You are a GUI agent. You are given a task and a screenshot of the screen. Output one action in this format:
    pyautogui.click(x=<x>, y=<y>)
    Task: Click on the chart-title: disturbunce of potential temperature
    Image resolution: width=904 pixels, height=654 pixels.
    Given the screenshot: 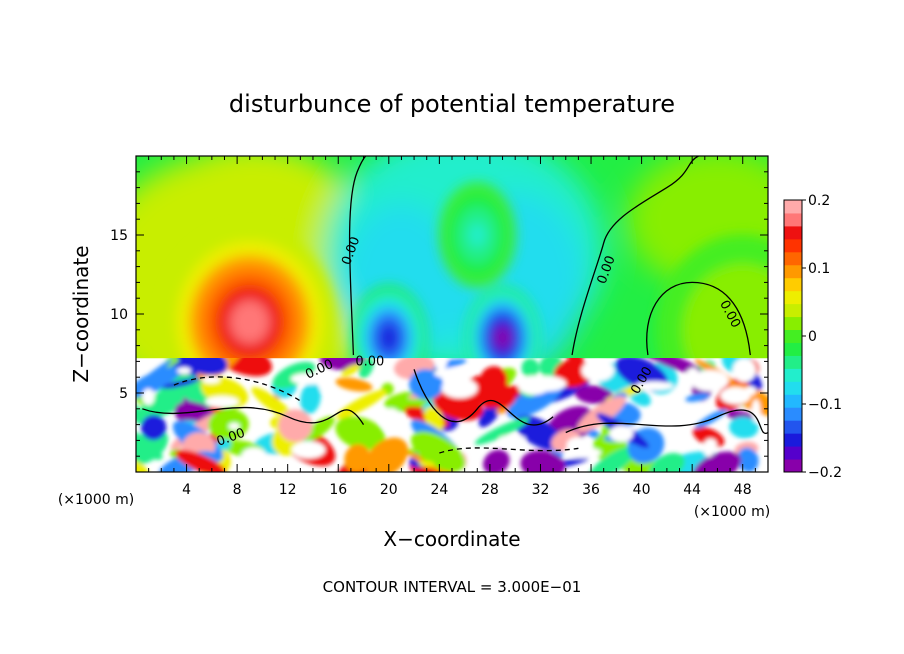 What is the action you would take?
    pyautogui.click(x=452, y=104)
    